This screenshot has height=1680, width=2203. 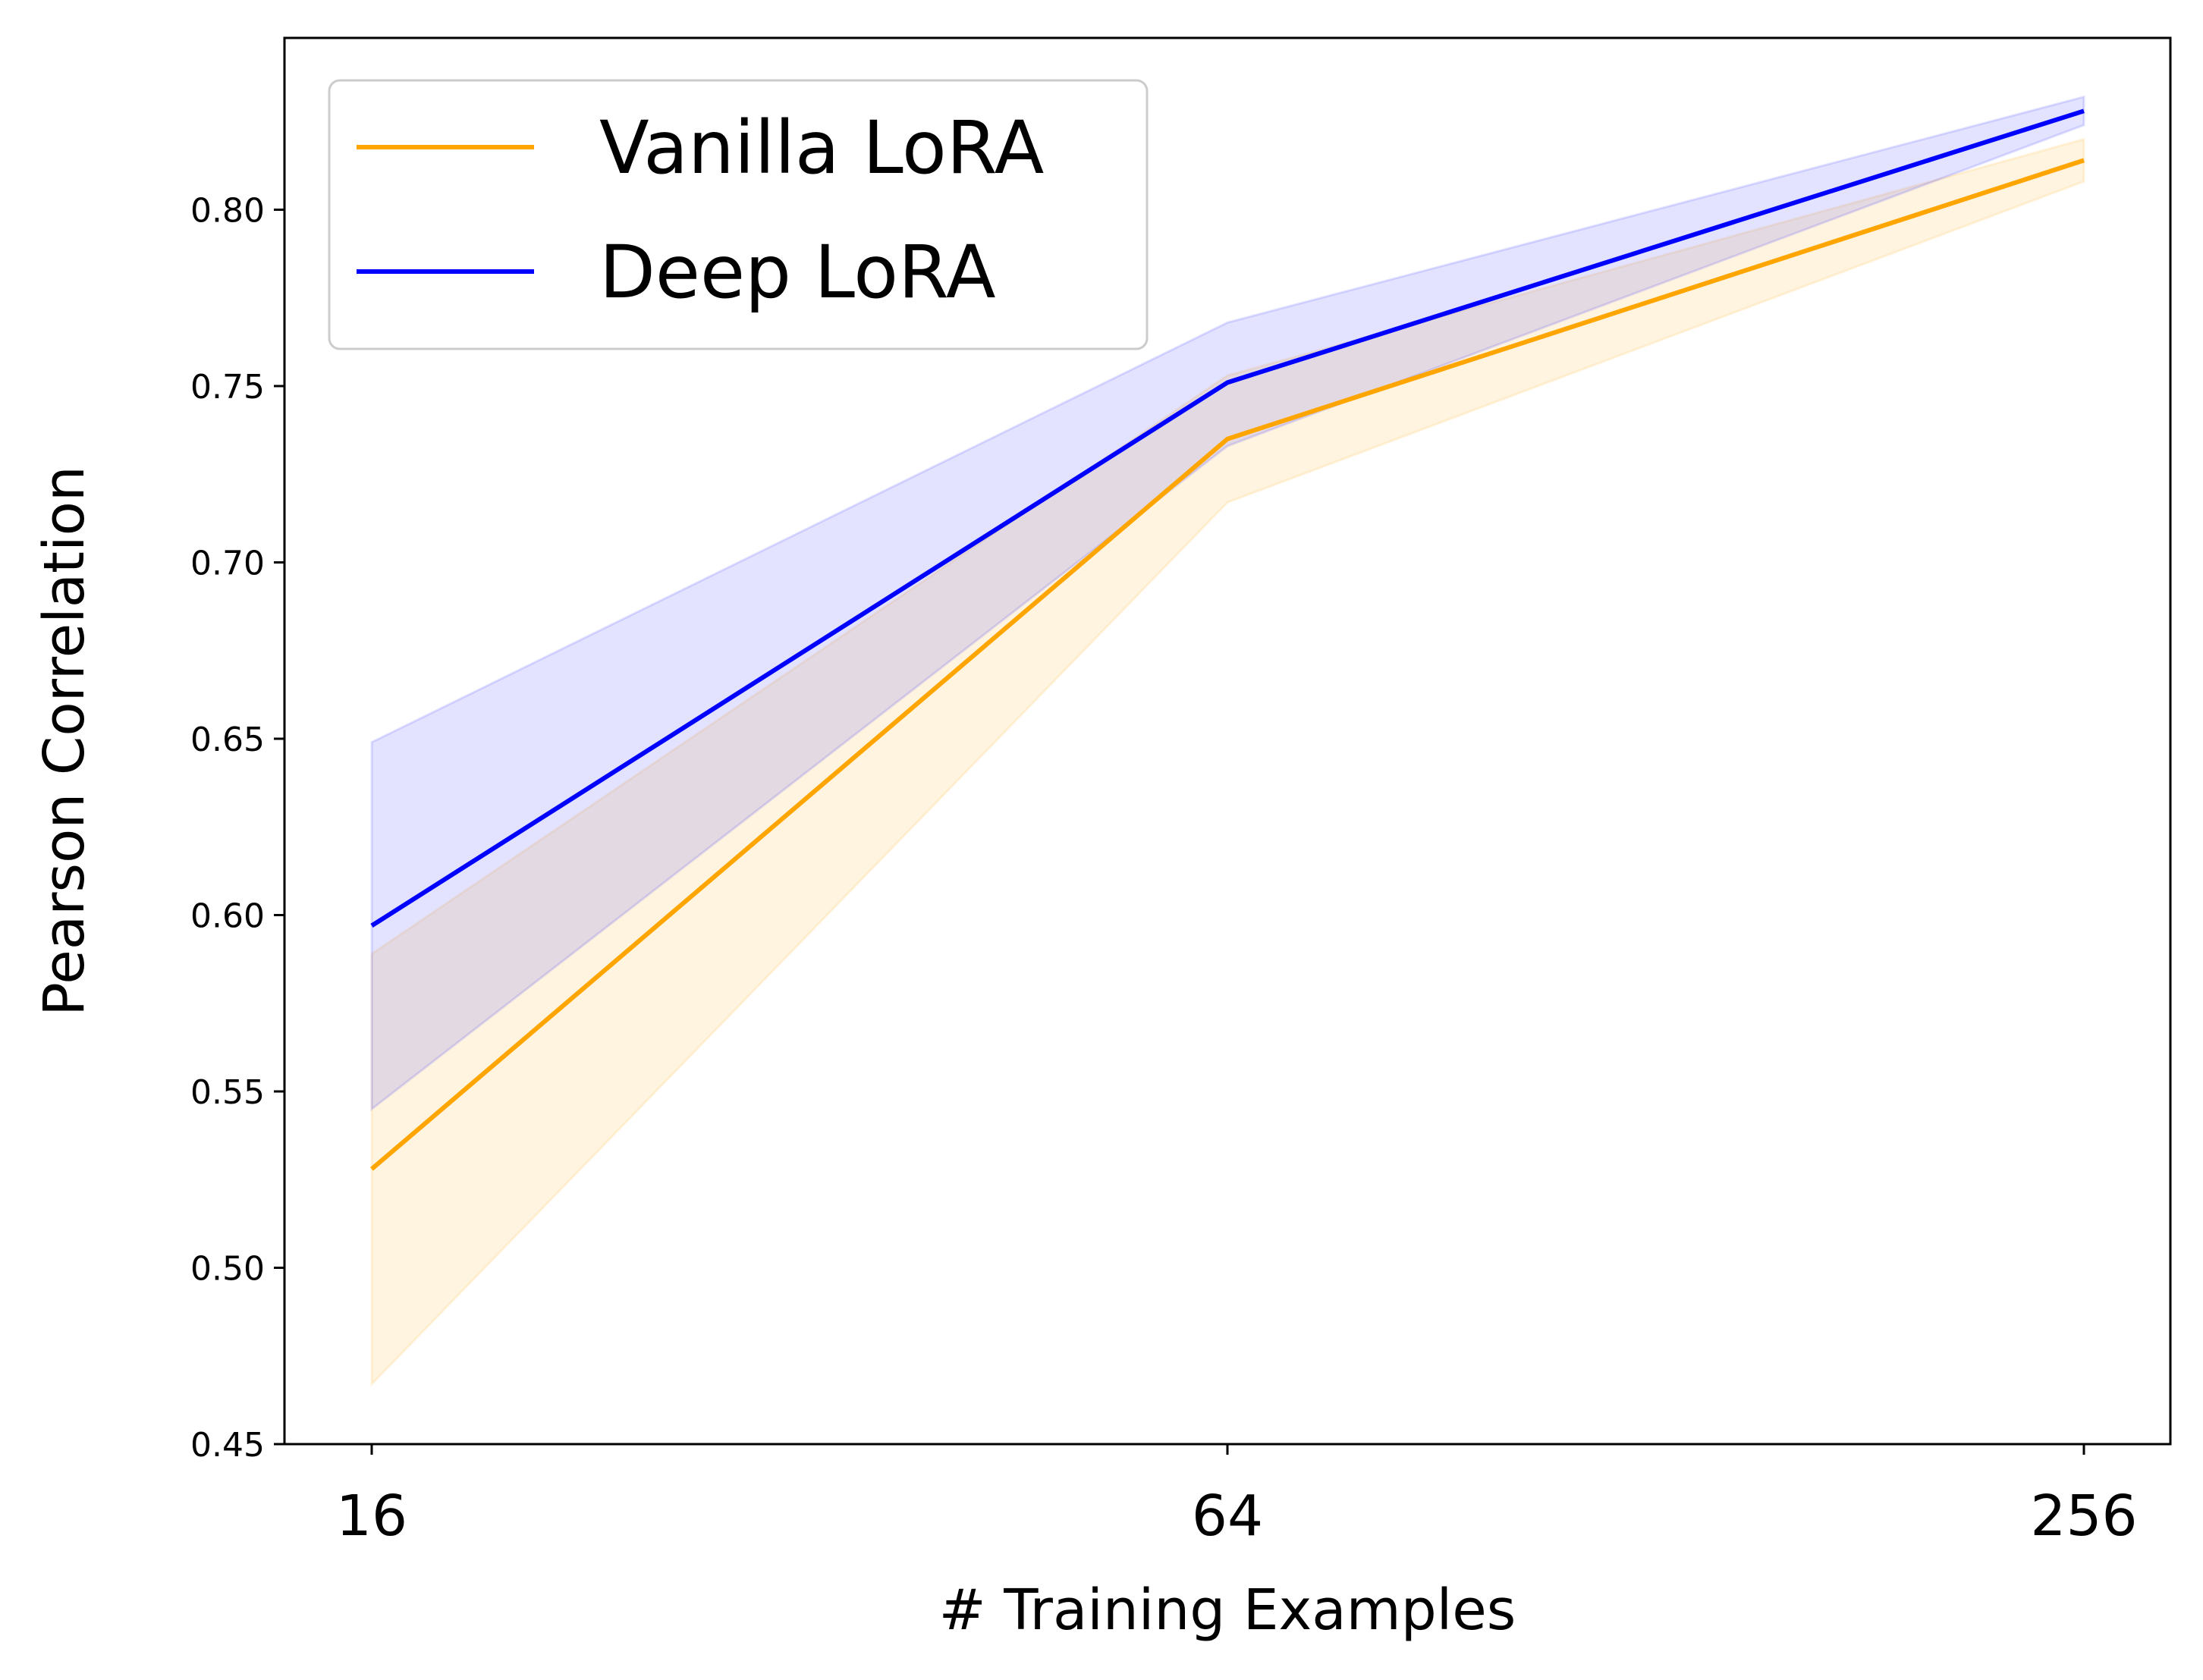 What do you see at coordinates (797, 272) in the screenshot?
I see `legend-label-deep-lora: Deep LoRA` at bounding box center [797, 272].